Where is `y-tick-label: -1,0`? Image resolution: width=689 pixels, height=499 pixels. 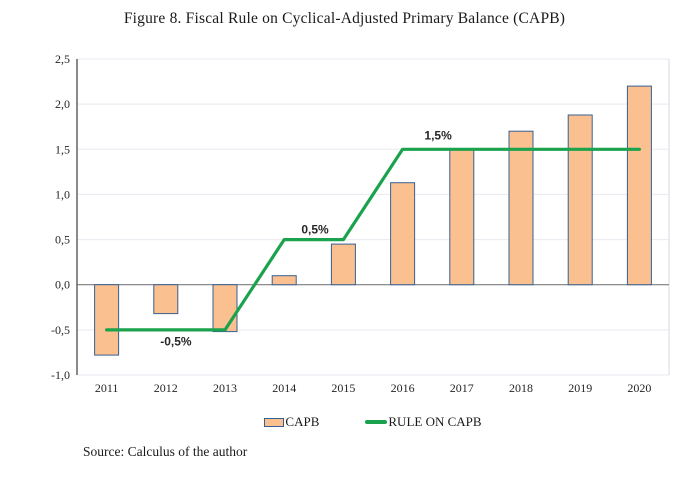 y-tick-label: -1,0 is located at coordinates (60, 375).